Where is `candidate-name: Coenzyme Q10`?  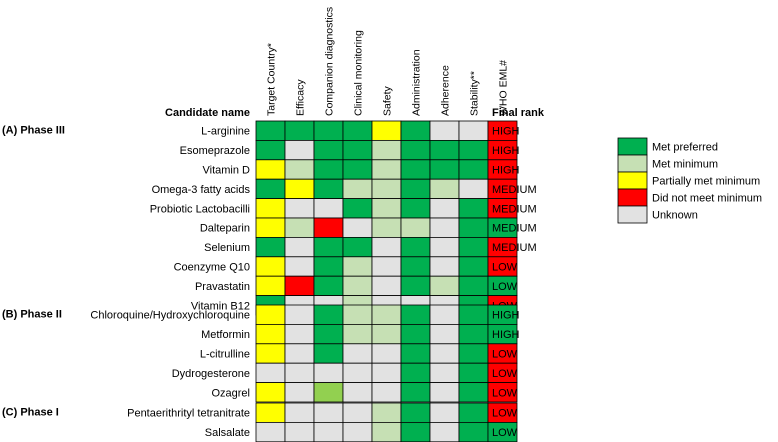
candidate-name: Coenzyme Q10 is located at coordinates (212, 268).